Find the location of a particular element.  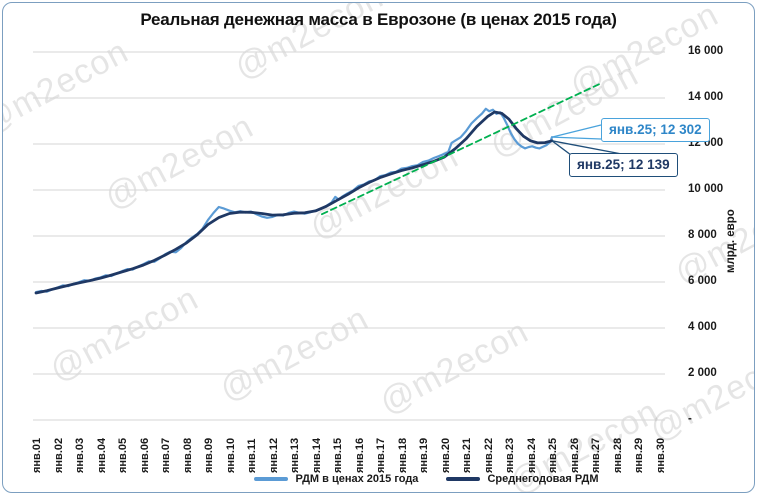

annotation-callout-monthly: янв.25; 12 302 is located at coordinates (655, 130).